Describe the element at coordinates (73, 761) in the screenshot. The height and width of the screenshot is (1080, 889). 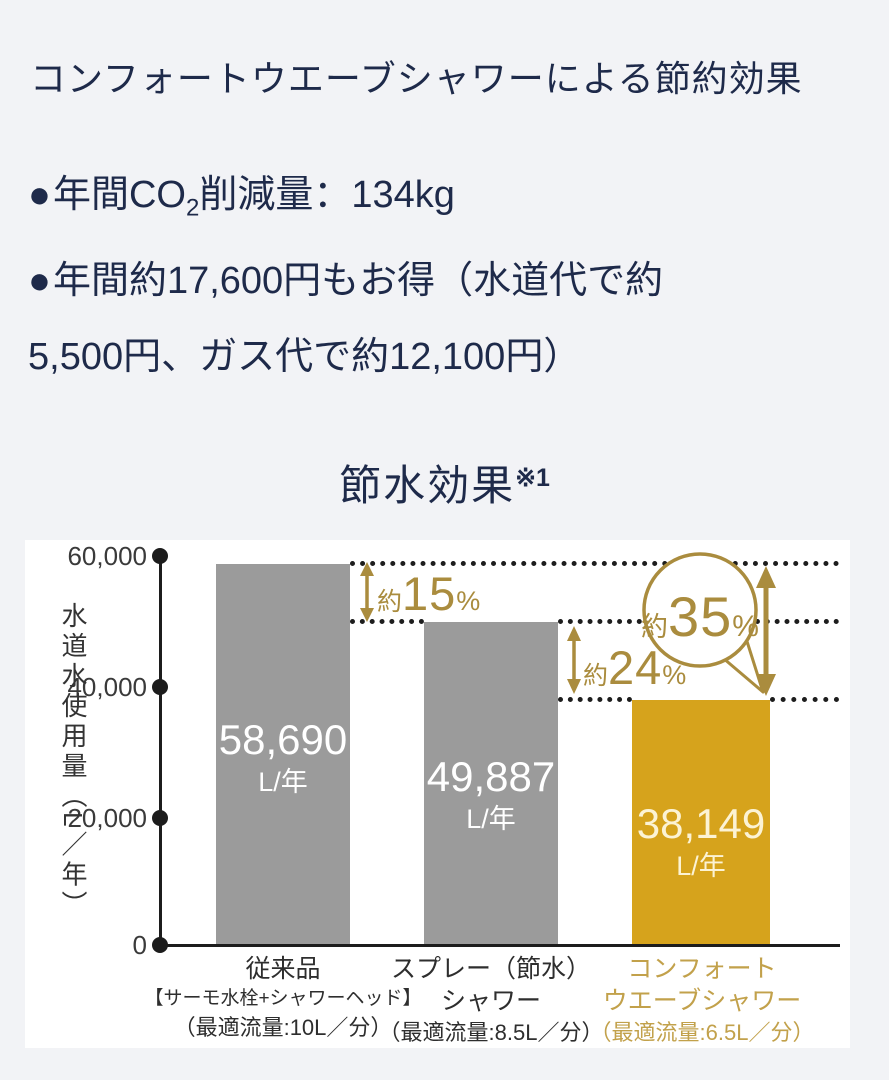
I see `y-axis-title: 水道水使用量（L／年）` at that location.